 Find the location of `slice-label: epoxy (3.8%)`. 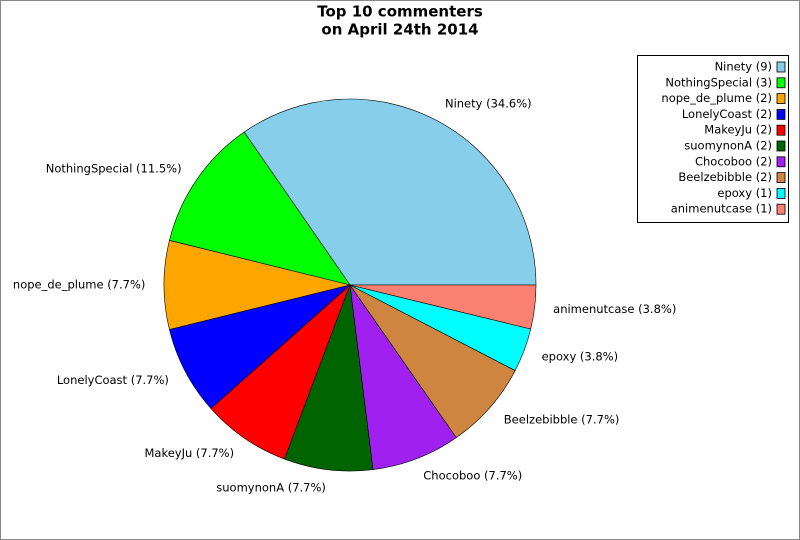

slice-label: epoxy (3.8%) is located at coordinates (580, 356).